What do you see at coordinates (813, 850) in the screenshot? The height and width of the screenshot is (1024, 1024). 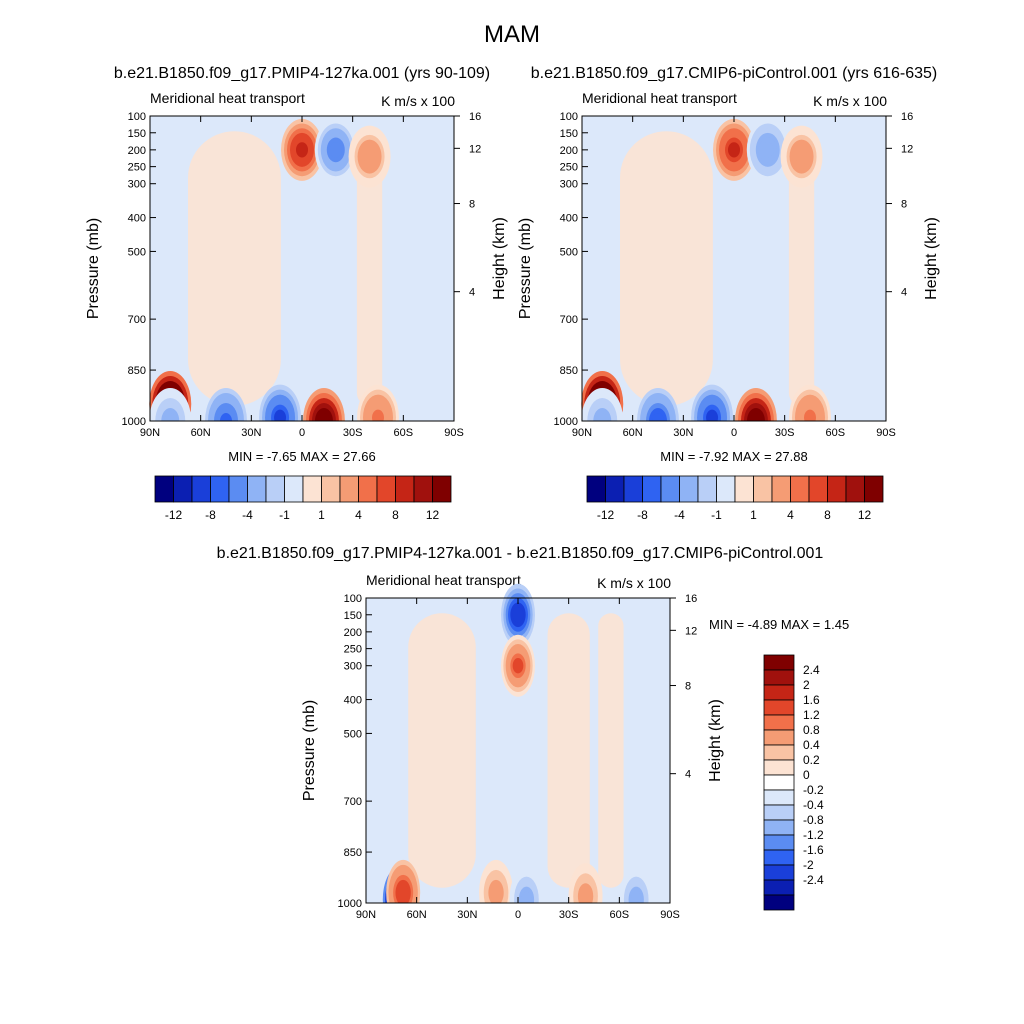 I see `colorbar-label: -1.6` at bounding box center [813, 850].